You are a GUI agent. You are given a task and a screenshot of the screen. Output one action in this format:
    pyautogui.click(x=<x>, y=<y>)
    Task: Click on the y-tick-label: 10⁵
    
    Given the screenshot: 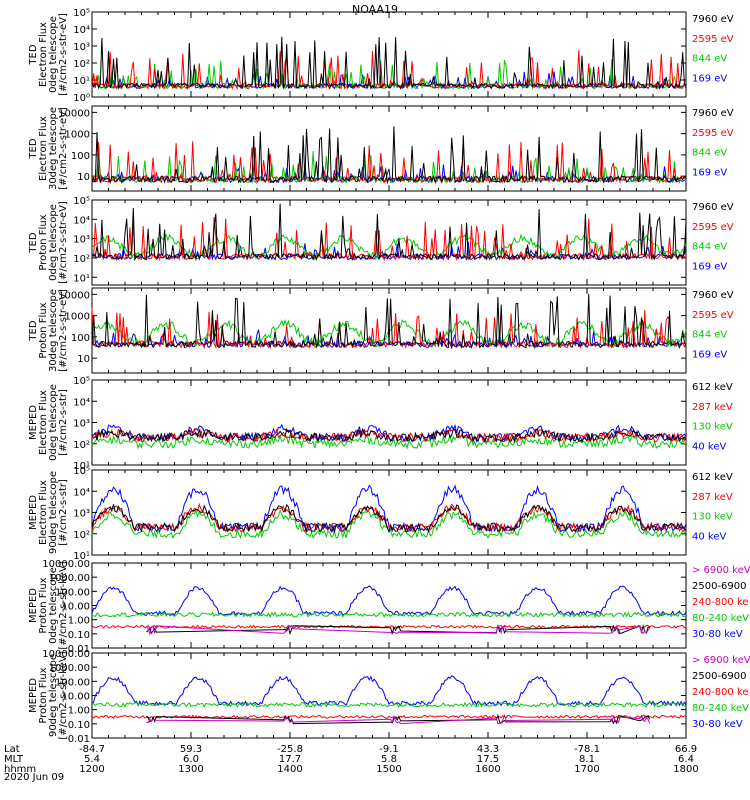 What is the action you would take?
    pyautogui.click(x=81, y=13)
    